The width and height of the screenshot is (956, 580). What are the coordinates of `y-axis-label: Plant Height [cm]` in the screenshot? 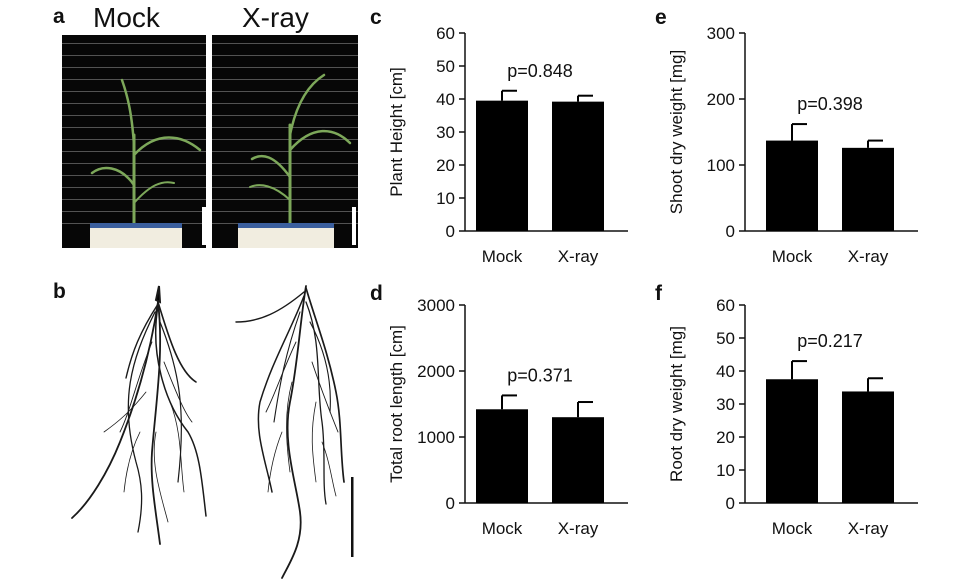 It's located at (396, 131).